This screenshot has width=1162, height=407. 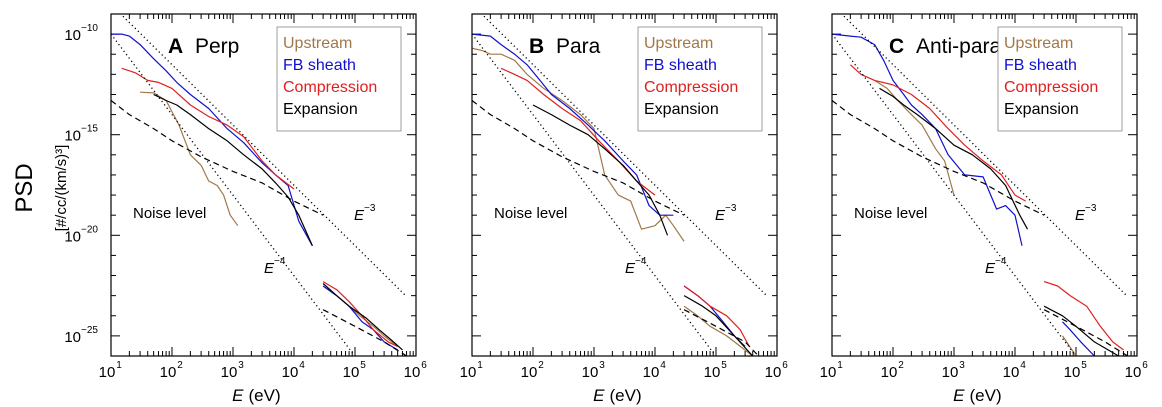 I want to click on panel-title: Anti-para, so click(x=959, y=46).